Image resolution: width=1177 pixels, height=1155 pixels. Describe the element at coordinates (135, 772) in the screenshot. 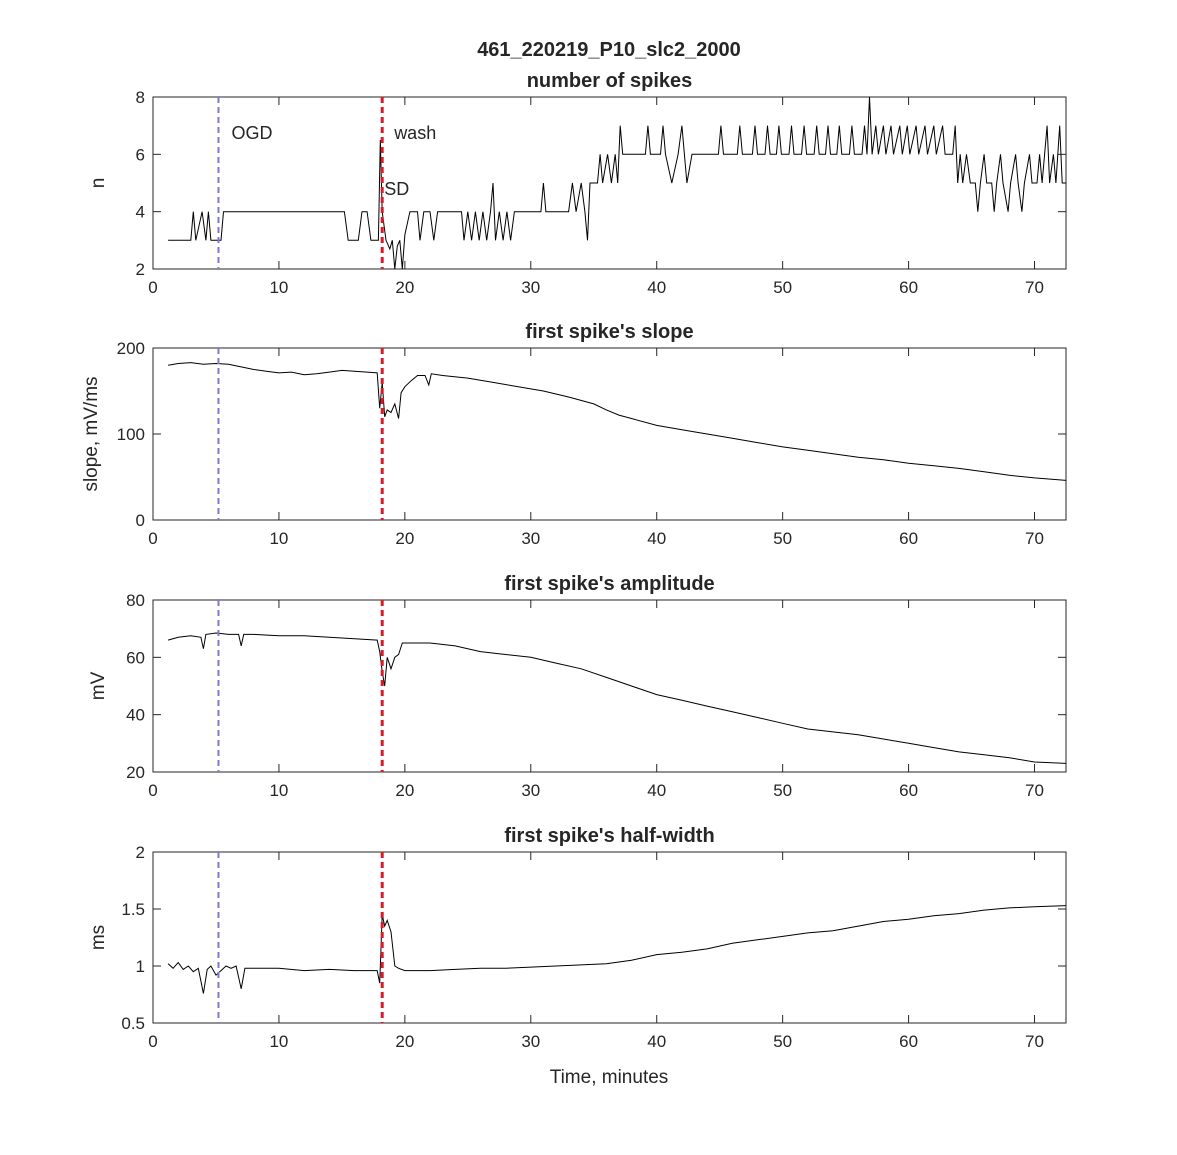

I see `y-tick-label: 20` at that location.